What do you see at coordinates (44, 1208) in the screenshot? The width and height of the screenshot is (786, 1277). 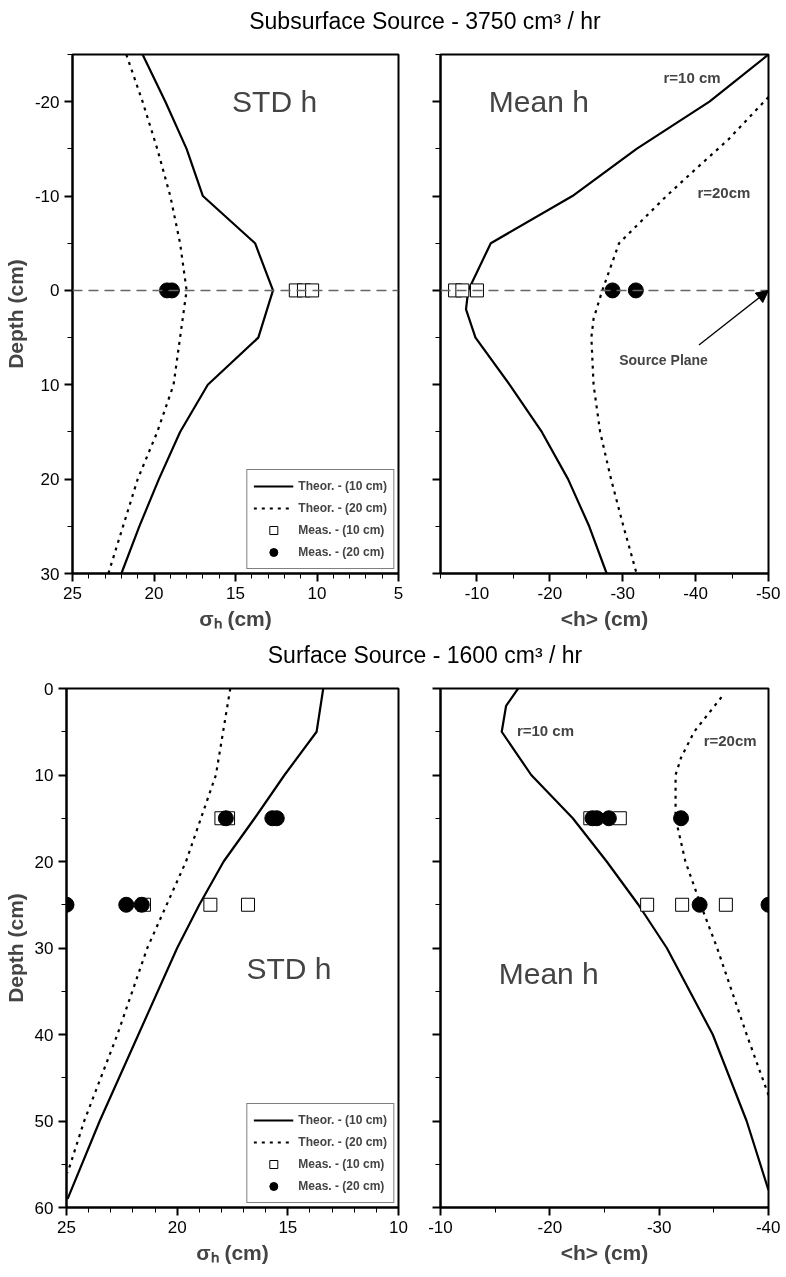 I see `y-tick-label: 60` at bounding box center [44, 1208].